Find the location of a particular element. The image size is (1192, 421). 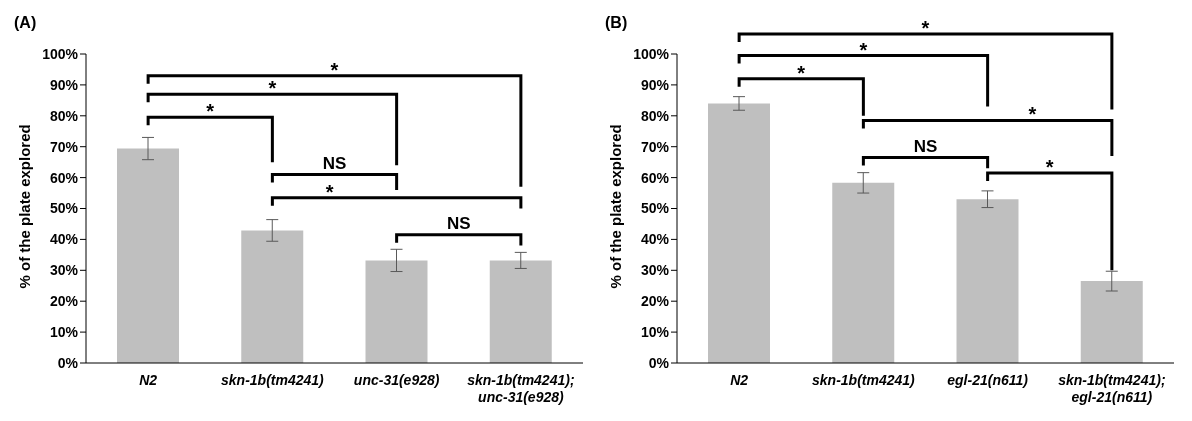

x-tick-label: skn-1b(tm4241); unc-31(e928) is located at coordinates (521, 388).